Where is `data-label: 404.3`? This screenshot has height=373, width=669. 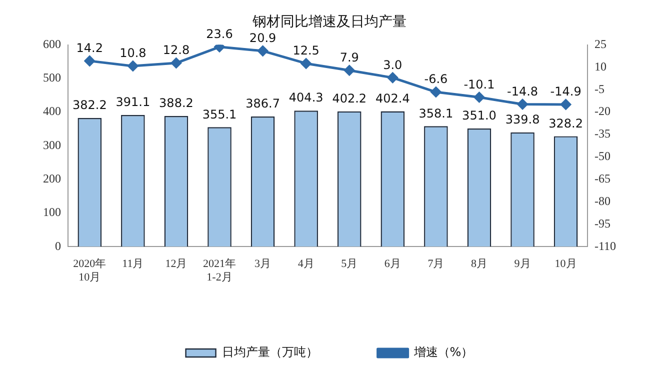 data-label: 404.3 is located at coordinates (306, 97).